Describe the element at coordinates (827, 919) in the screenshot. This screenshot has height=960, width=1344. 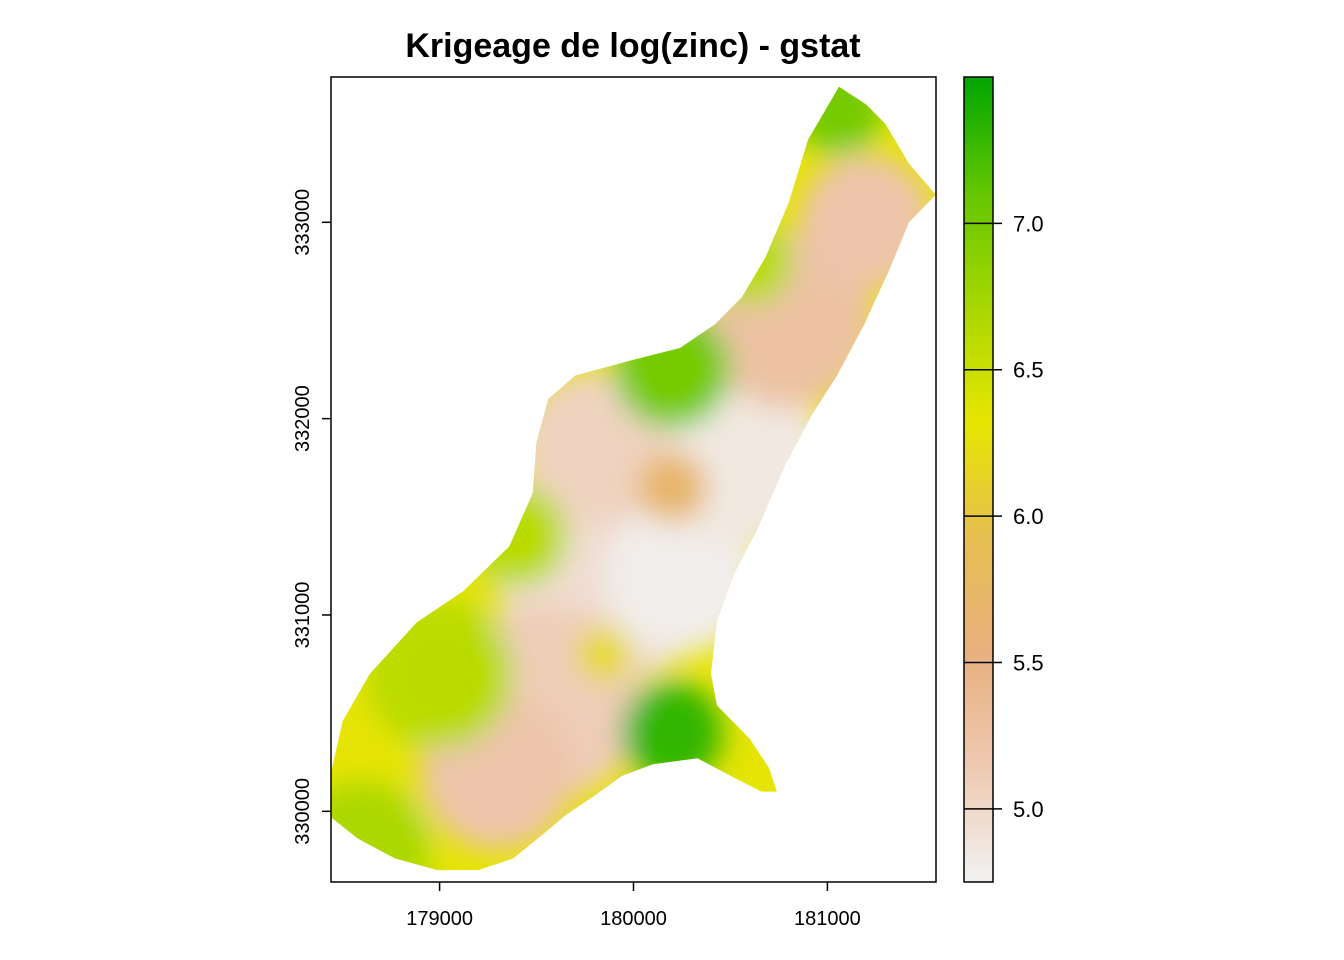
I see `x-tick-label: 181000` at that location.